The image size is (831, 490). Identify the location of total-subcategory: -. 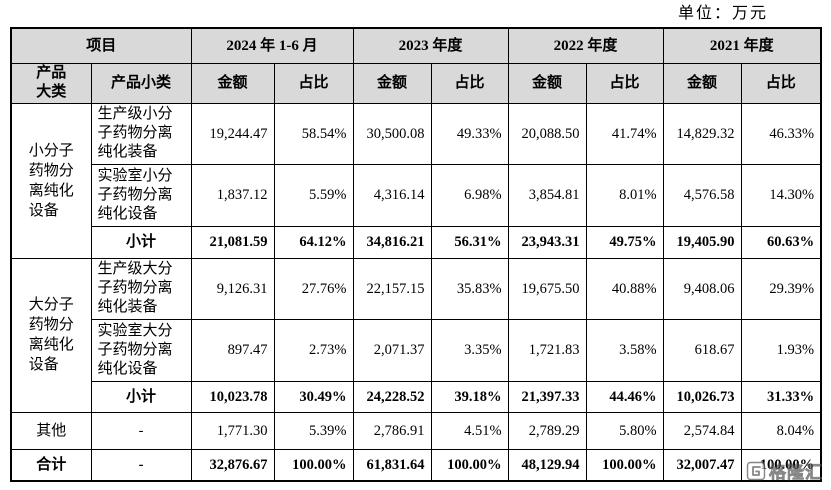
(141, 465).